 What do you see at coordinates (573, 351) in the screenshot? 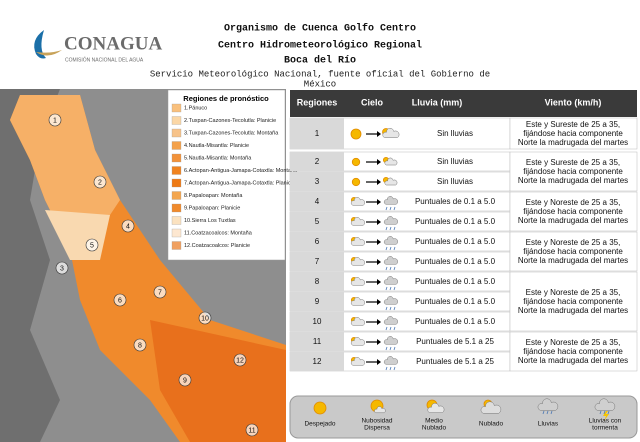
I see `wind-cell` at bounding box center [573, 351].